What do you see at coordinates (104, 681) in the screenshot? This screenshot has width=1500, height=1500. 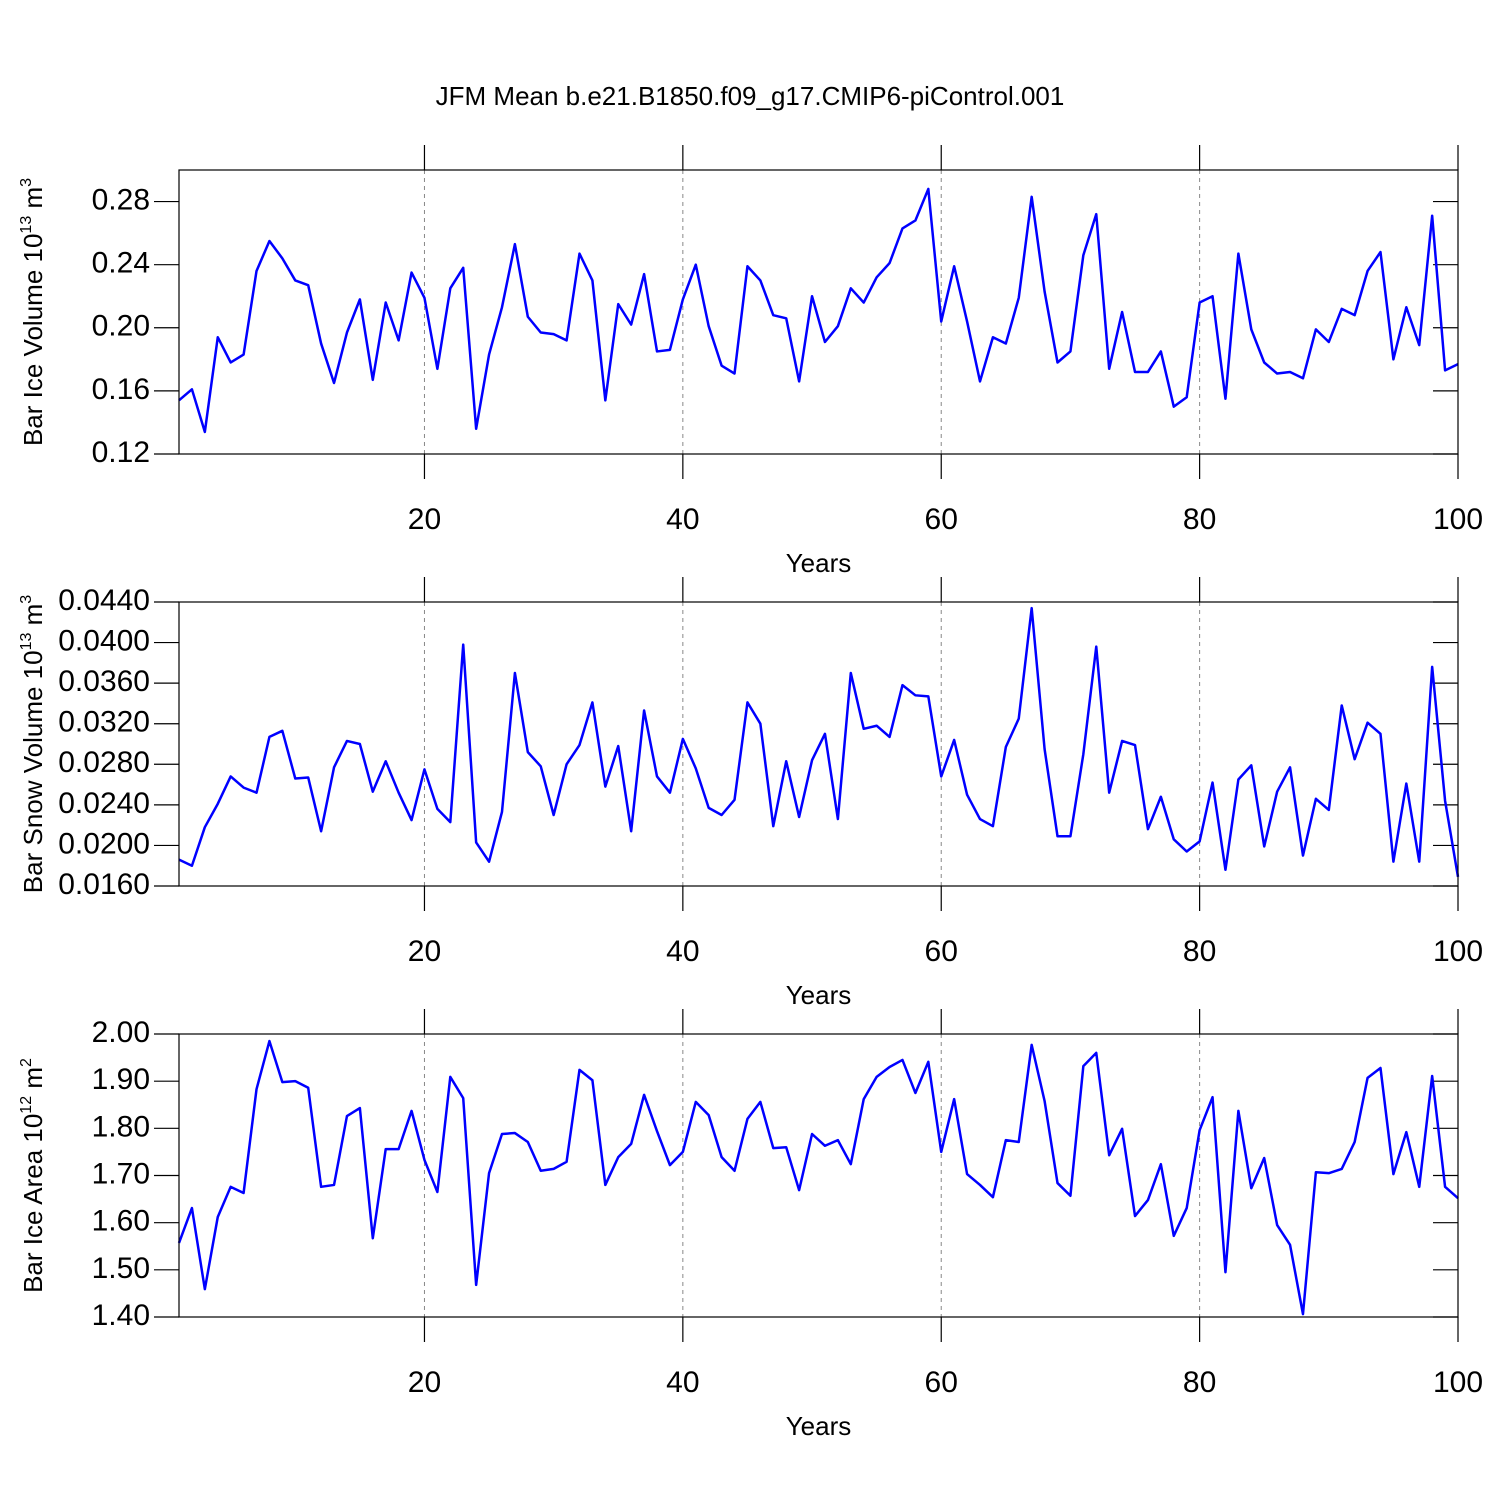 I see `y-tick-label: 0.0360` at bounding box center [104, 681].